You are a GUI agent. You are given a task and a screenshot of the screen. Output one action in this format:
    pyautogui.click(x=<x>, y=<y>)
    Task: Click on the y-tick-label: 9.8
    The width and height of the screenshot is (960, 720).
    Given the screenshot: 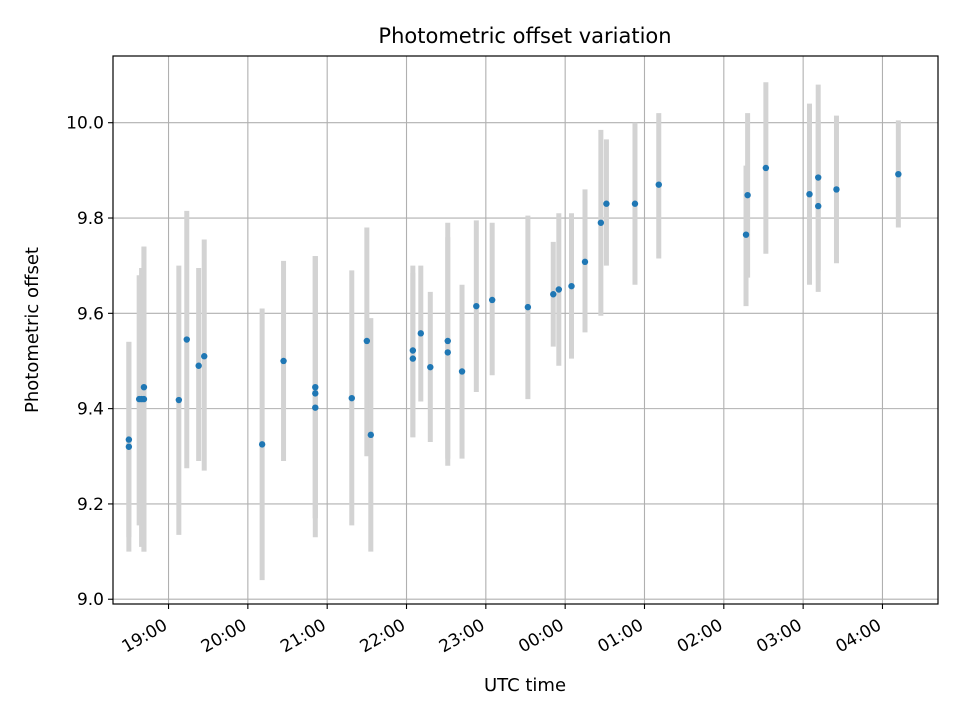 What is the action you would take?
    pyautogui.click(x=90, y=219)
    